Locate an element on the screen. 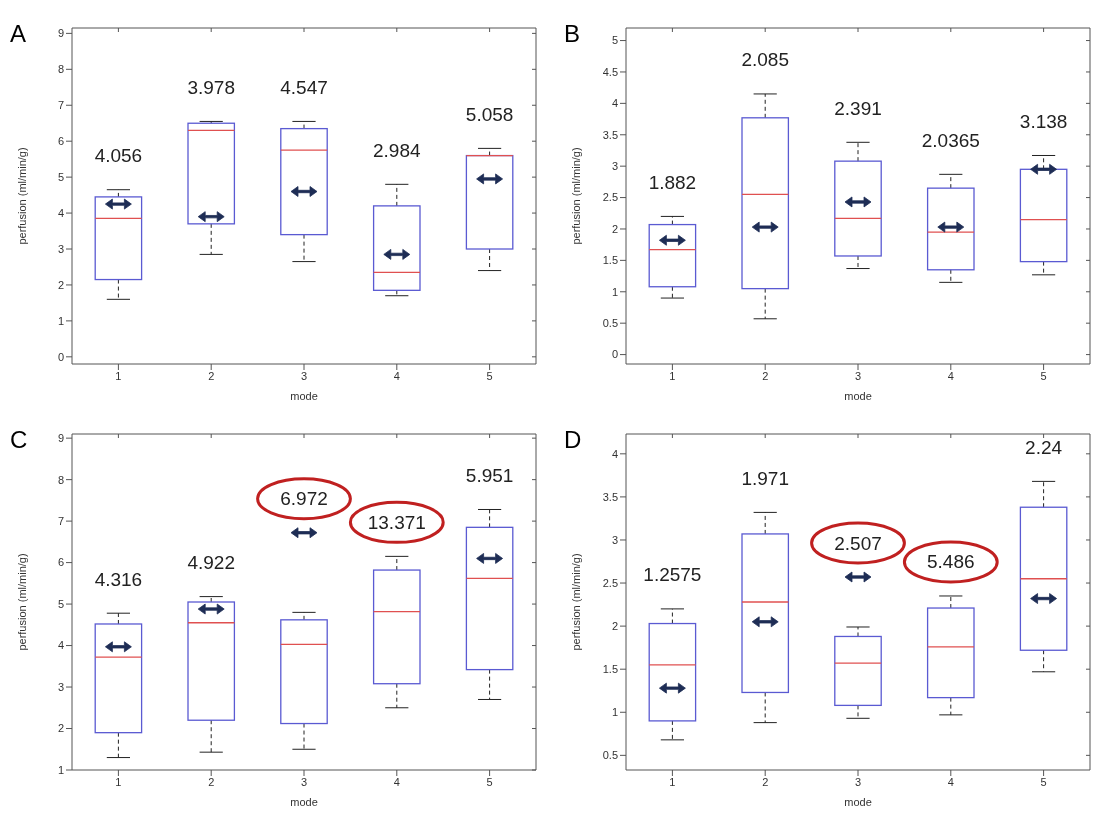 The height and width of the screenshot is (827, 1118). annotation: 3.138 is located at coordinates (1043, 121).